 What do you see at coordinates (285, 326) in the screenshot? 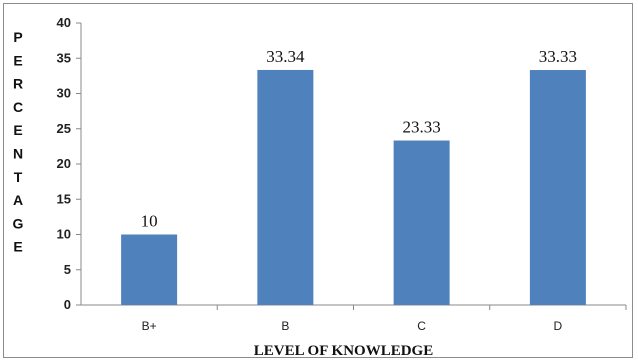
I see `x-category-label: B` at bounding box center [285, 326].